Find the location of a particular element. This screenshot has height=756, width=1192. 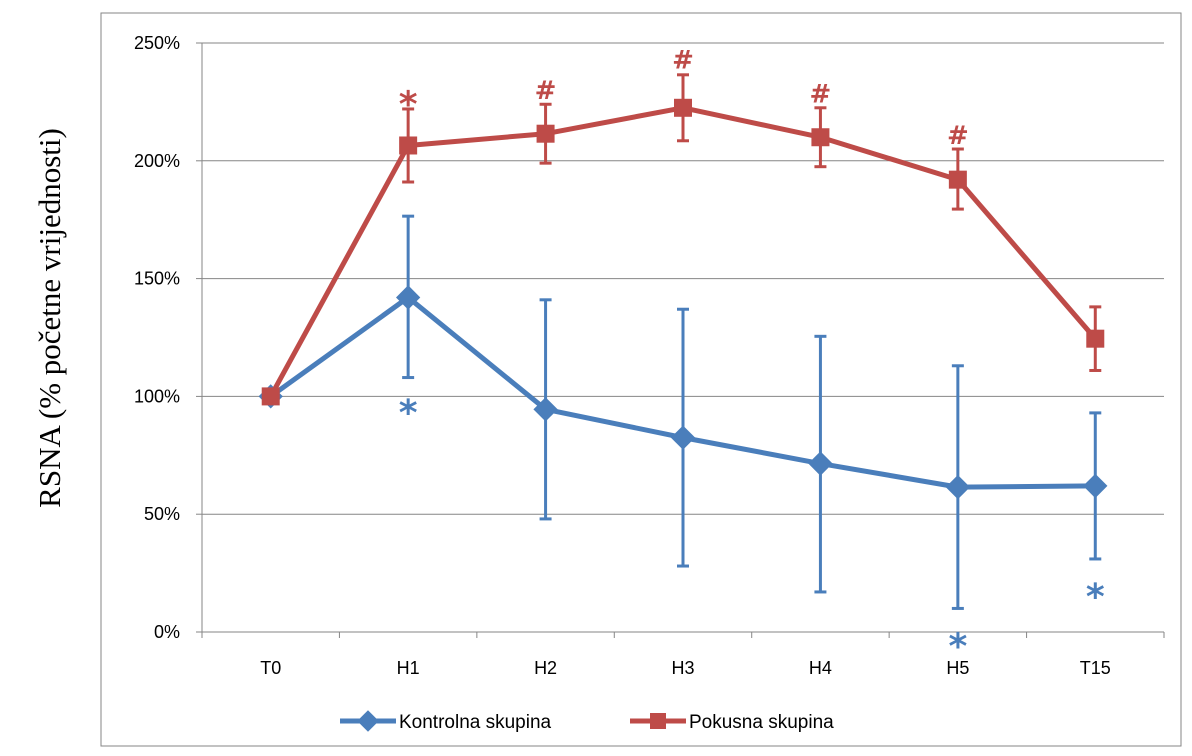

x-tick-label: H4 is located at coordinates (820, 668).